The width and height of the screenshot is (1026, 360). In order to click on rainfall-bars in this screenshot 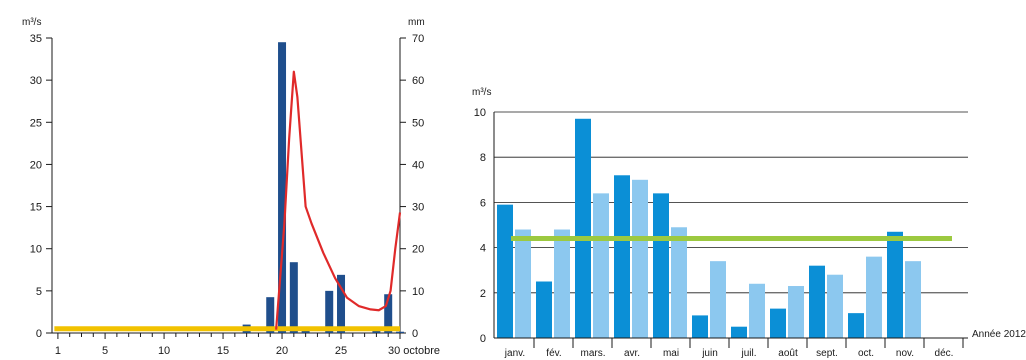, I will do `click(323, 187)`.